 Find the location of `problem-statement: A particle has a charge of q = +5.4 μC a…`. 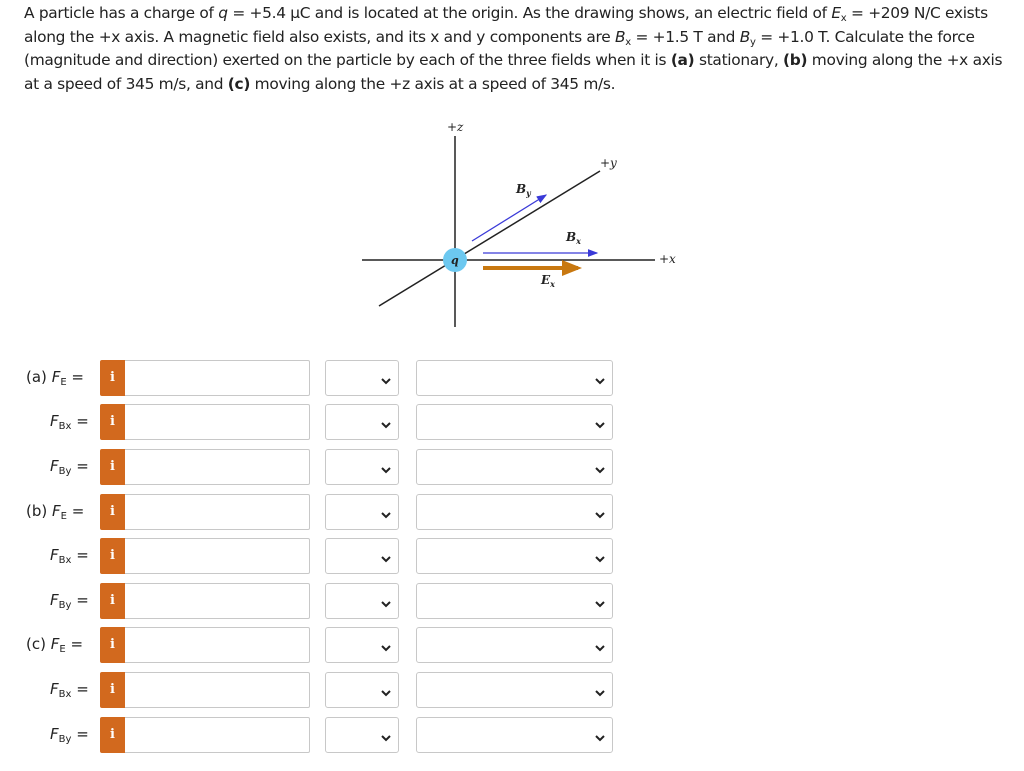

problem-statement: A particle has a charge of q = +5.4 μC a… is located at coordinates (513, 48).